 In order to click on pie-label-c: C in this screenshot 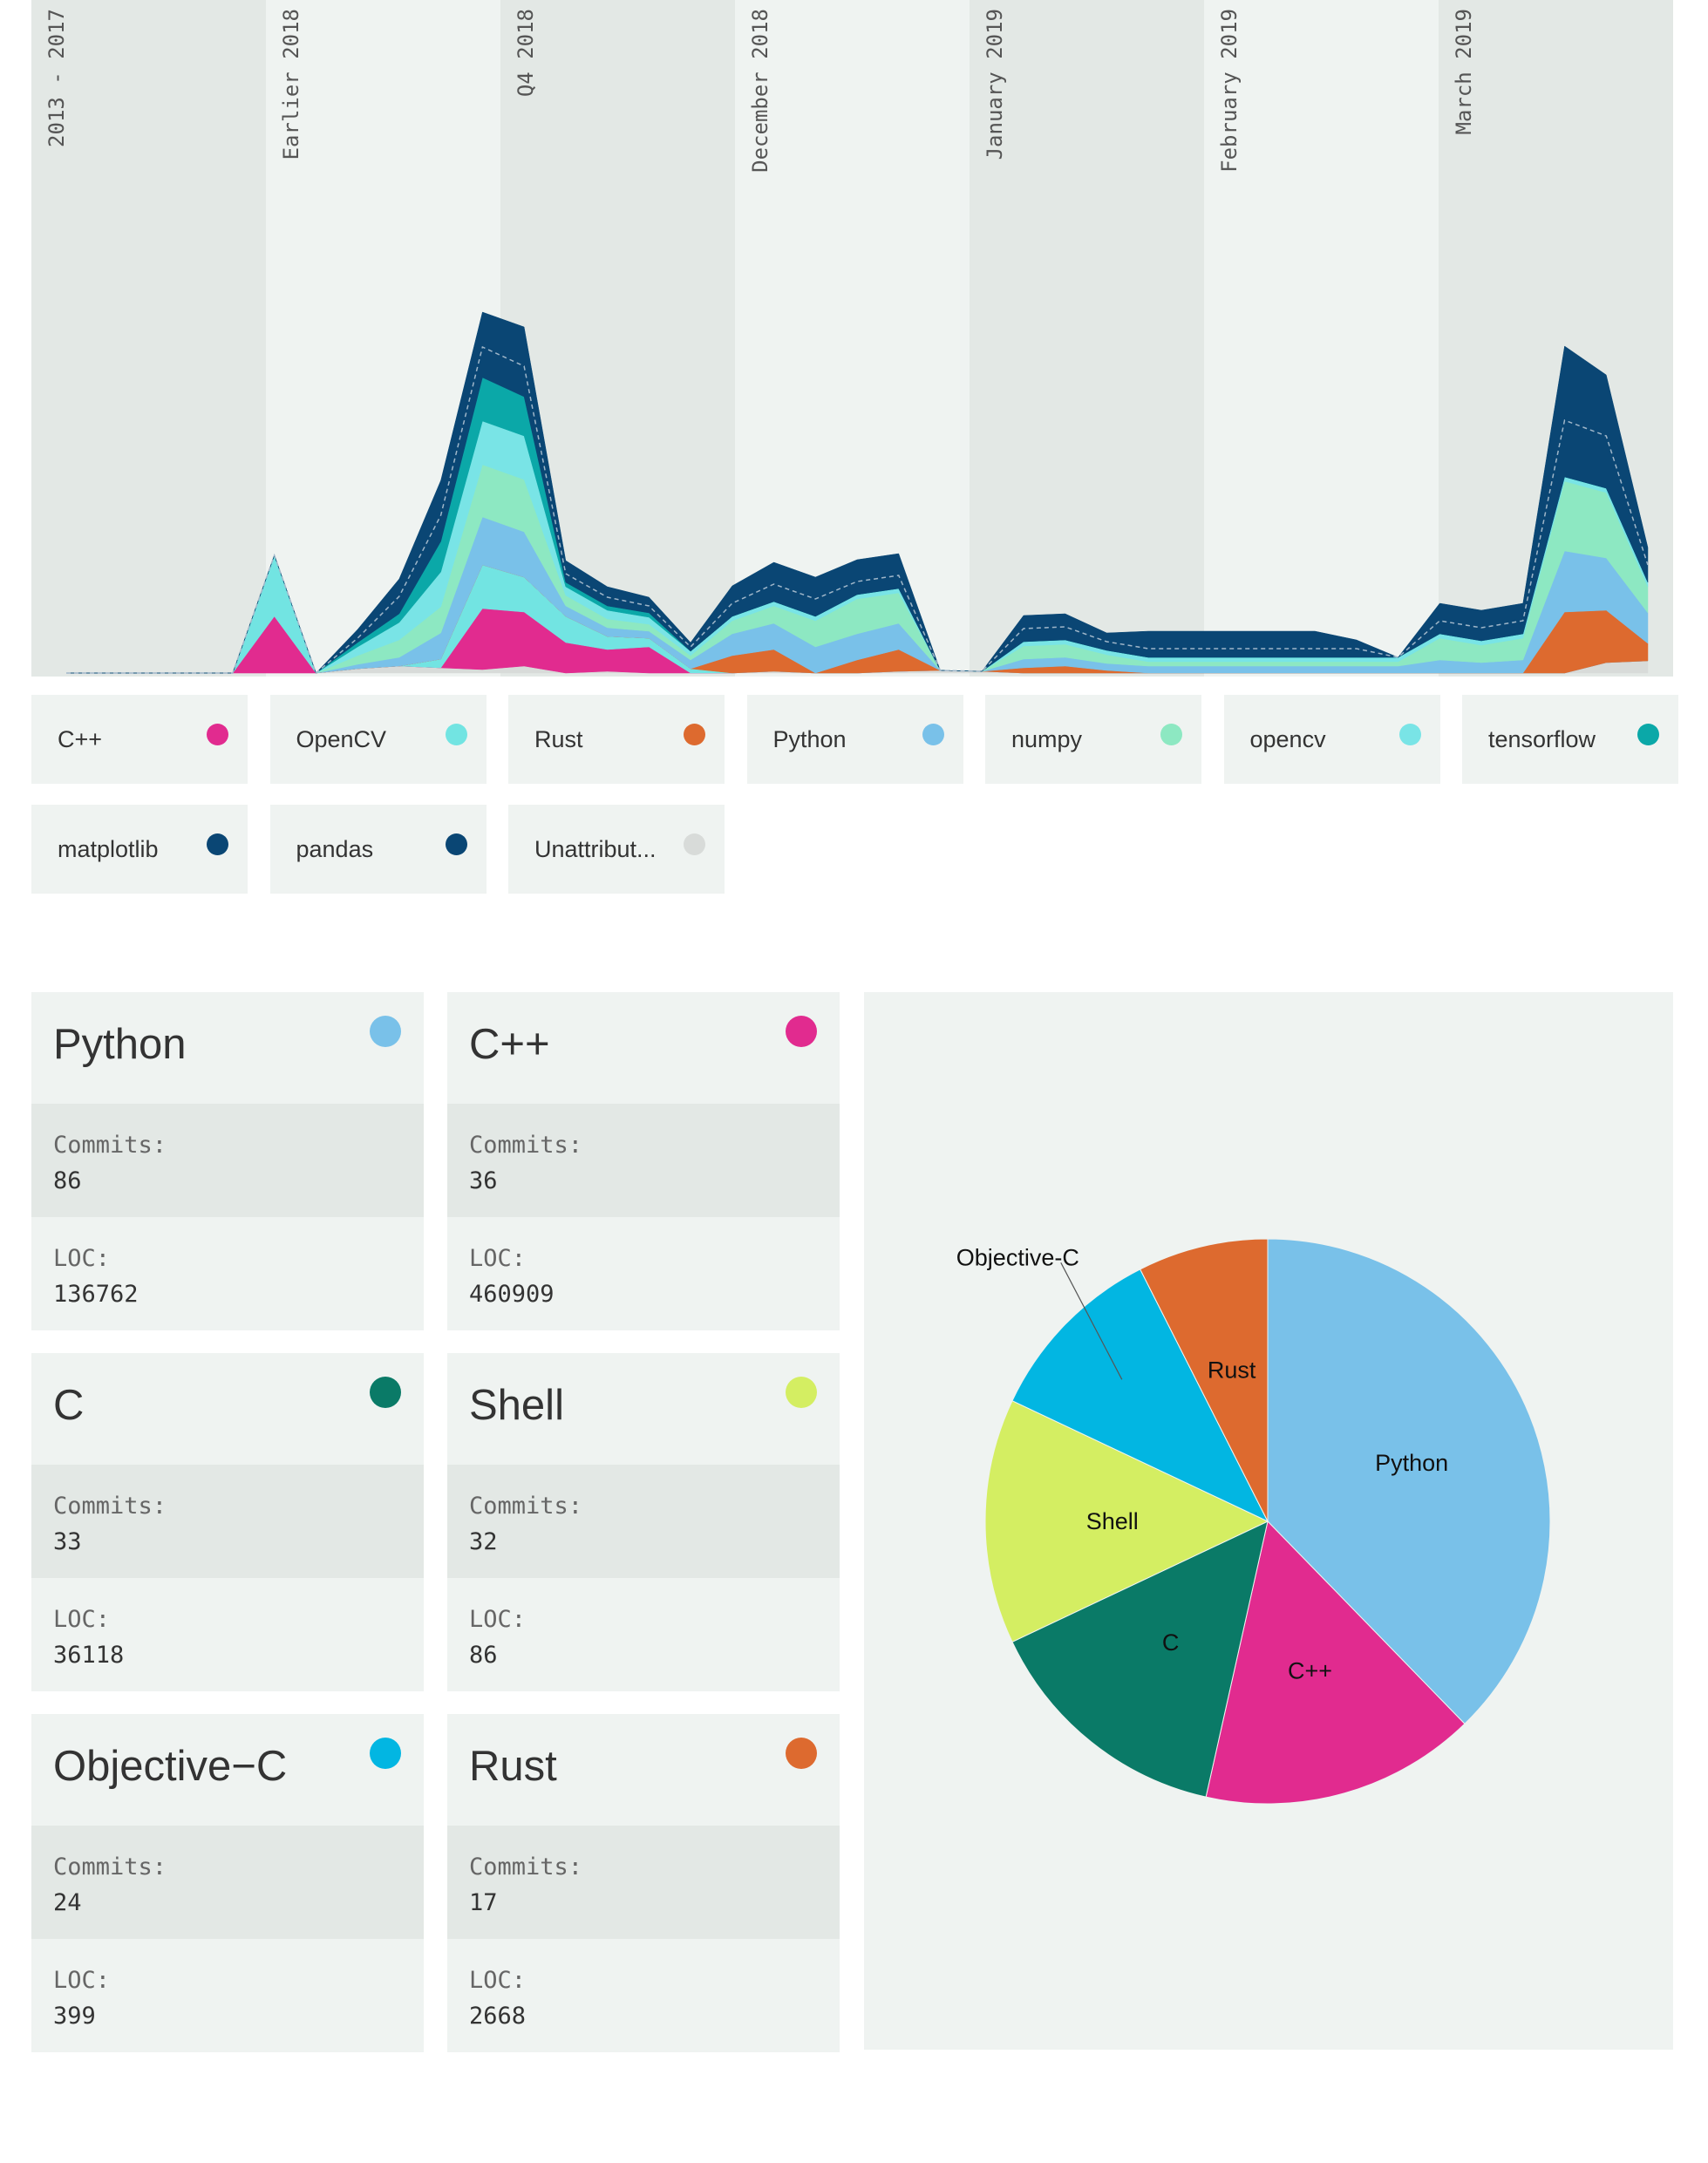, I will do `click(1171, 1642)`.